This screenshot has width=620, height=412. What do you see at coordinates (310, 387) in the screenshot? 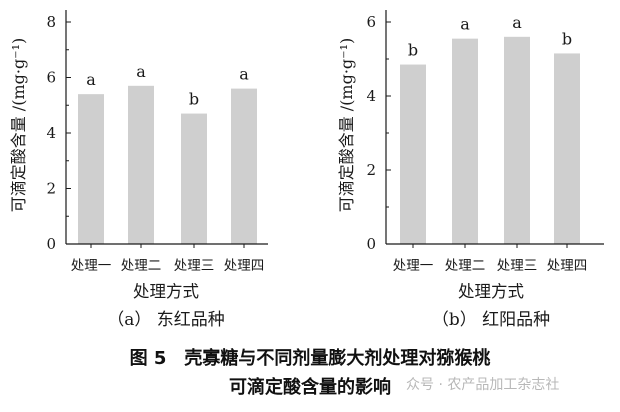
I see `figure-caption-line-2: 可滴定酸含量的影响` at bounding box center [310, 387].